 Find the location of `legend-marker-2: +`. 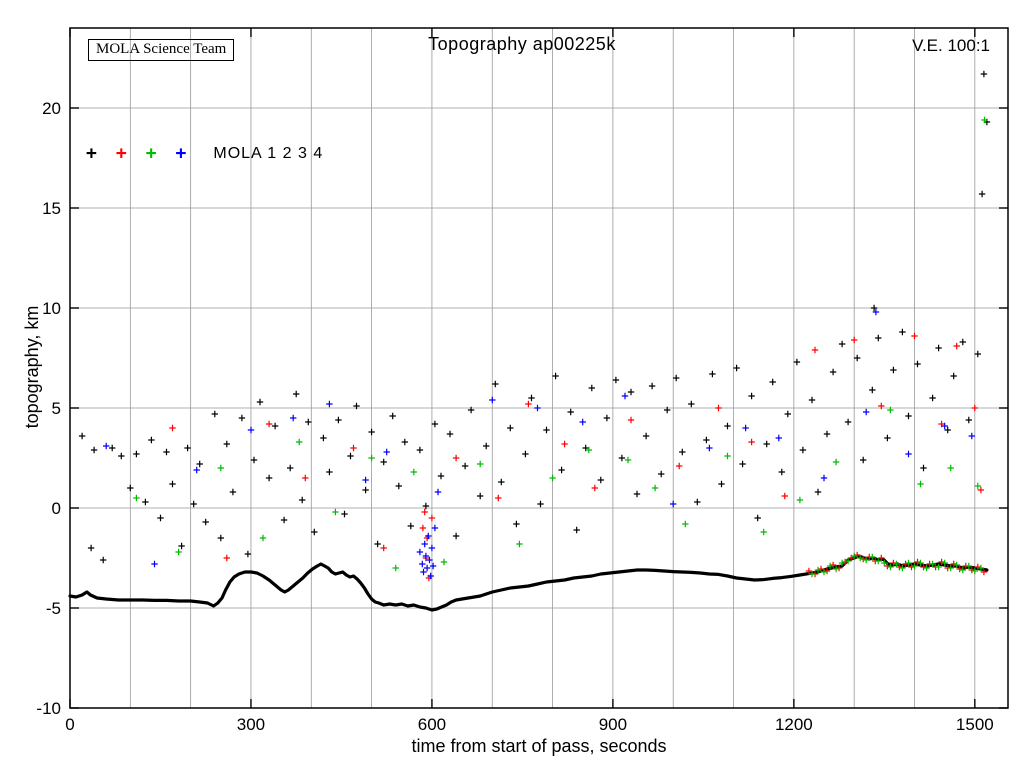

legend-marker-2: + is located at coordinates (121, 153).